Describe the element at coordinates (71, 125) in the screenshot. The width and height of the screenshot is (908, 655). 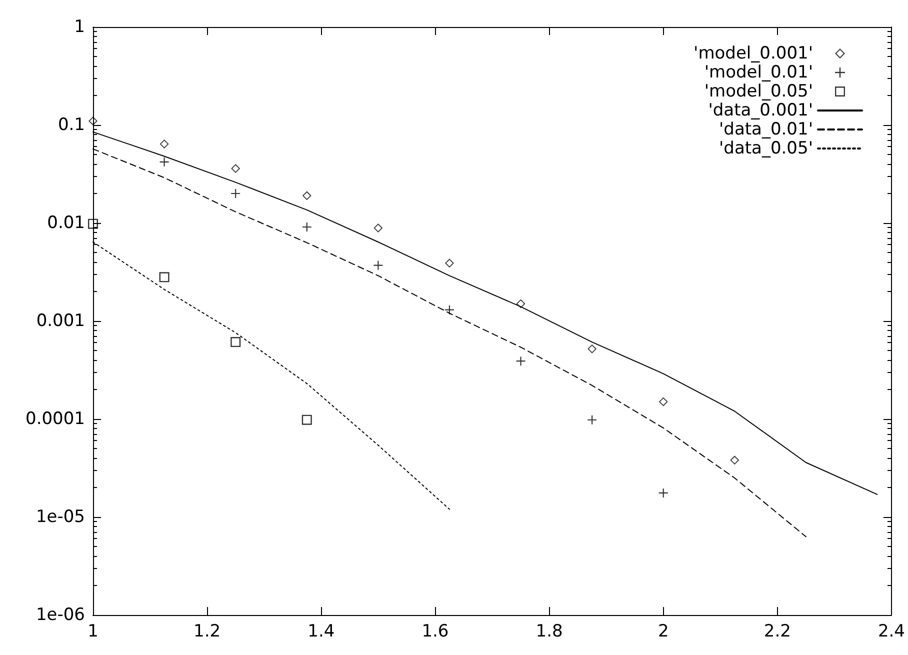
I see `y-tick-label: 0.1` at that location.